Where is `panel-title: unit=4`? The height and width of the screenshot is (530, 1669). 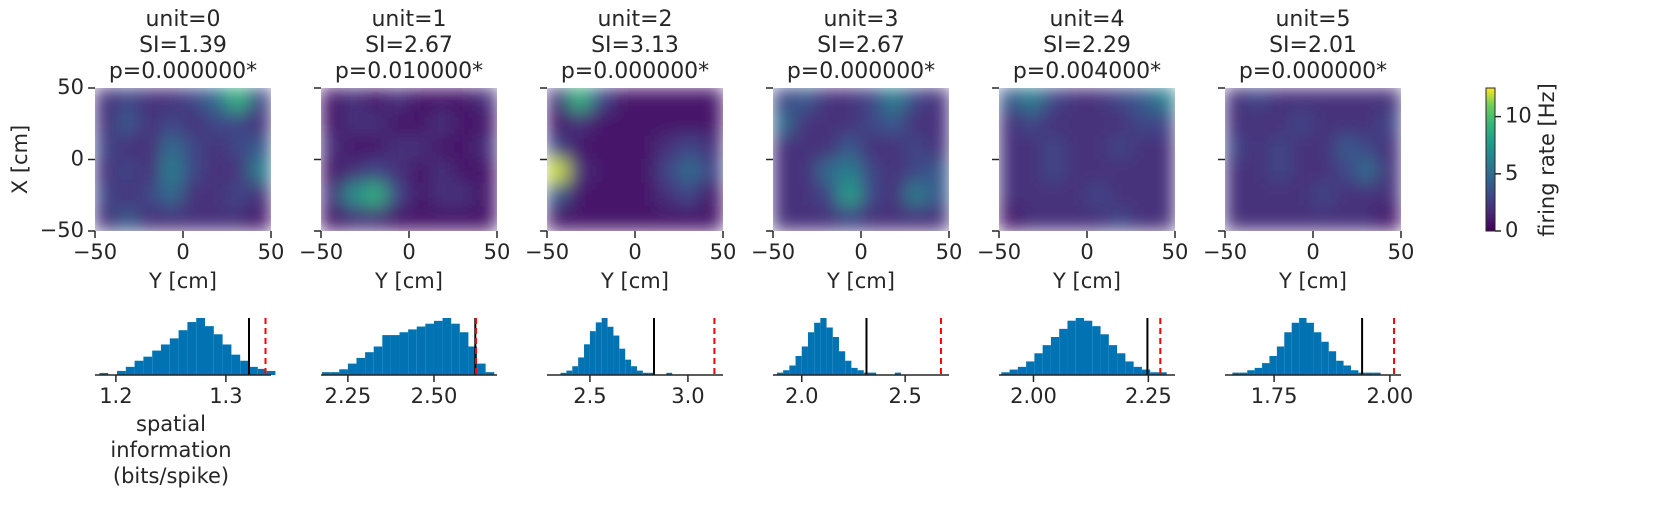 panel-title: unit=4 is located at coordinates (1086, 19).